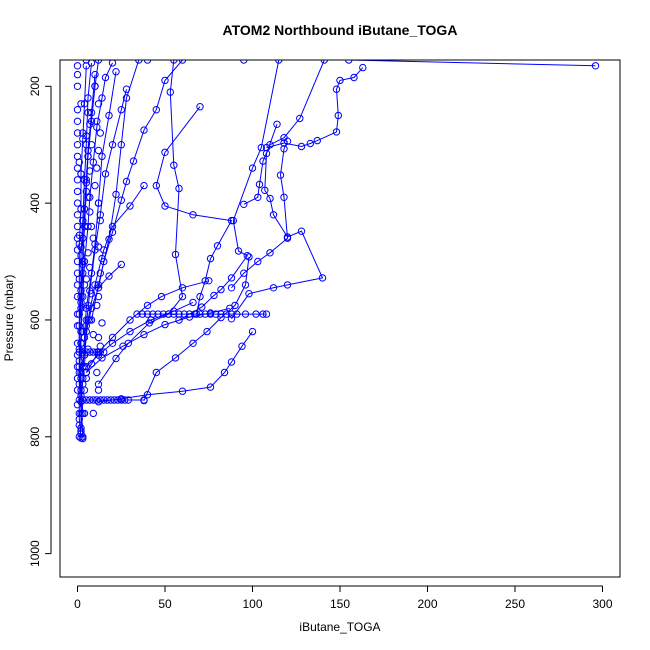  I want to click on x-tick-label: 200, so click(427, 604).